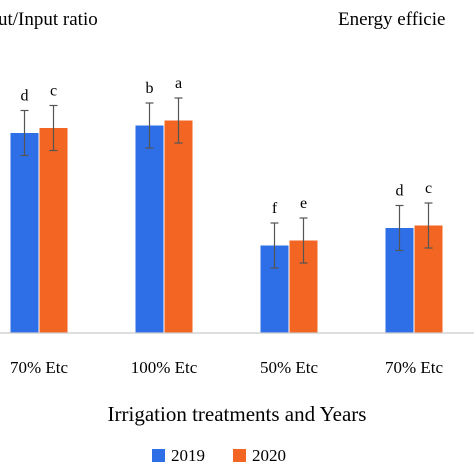 This screenshot has height=474, width=474. What do you see at coordinates (414, 367) in the screenshot?
I see `x-tick-label-4: 70% Etc` at bounding box center [414, 367].